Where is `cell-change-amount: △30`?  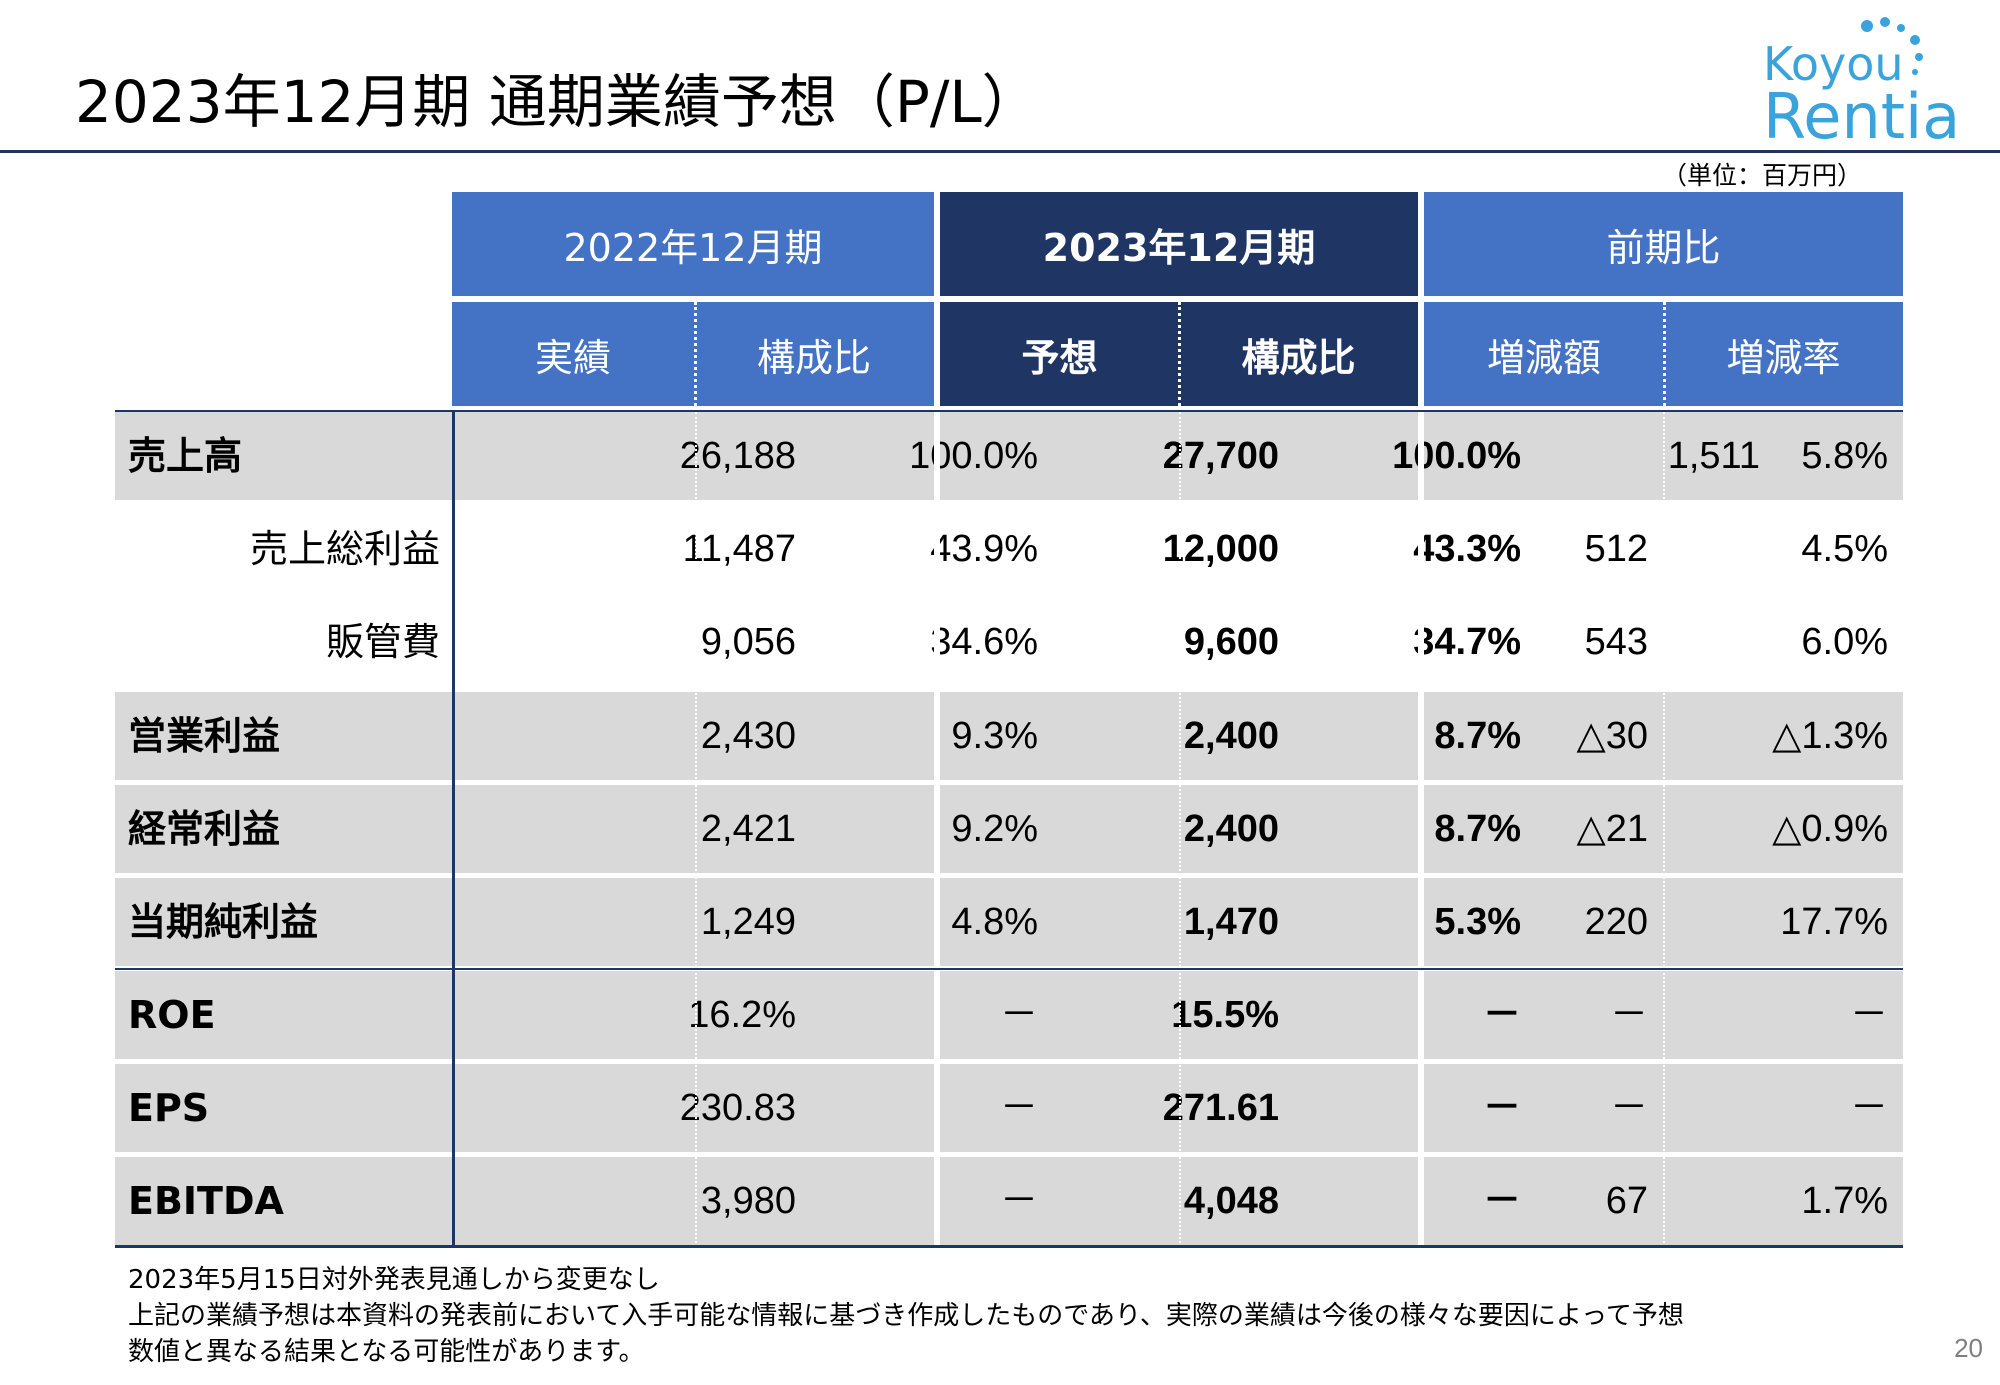
cell-change-amount: △30 is located at coordinates (1612, 736).